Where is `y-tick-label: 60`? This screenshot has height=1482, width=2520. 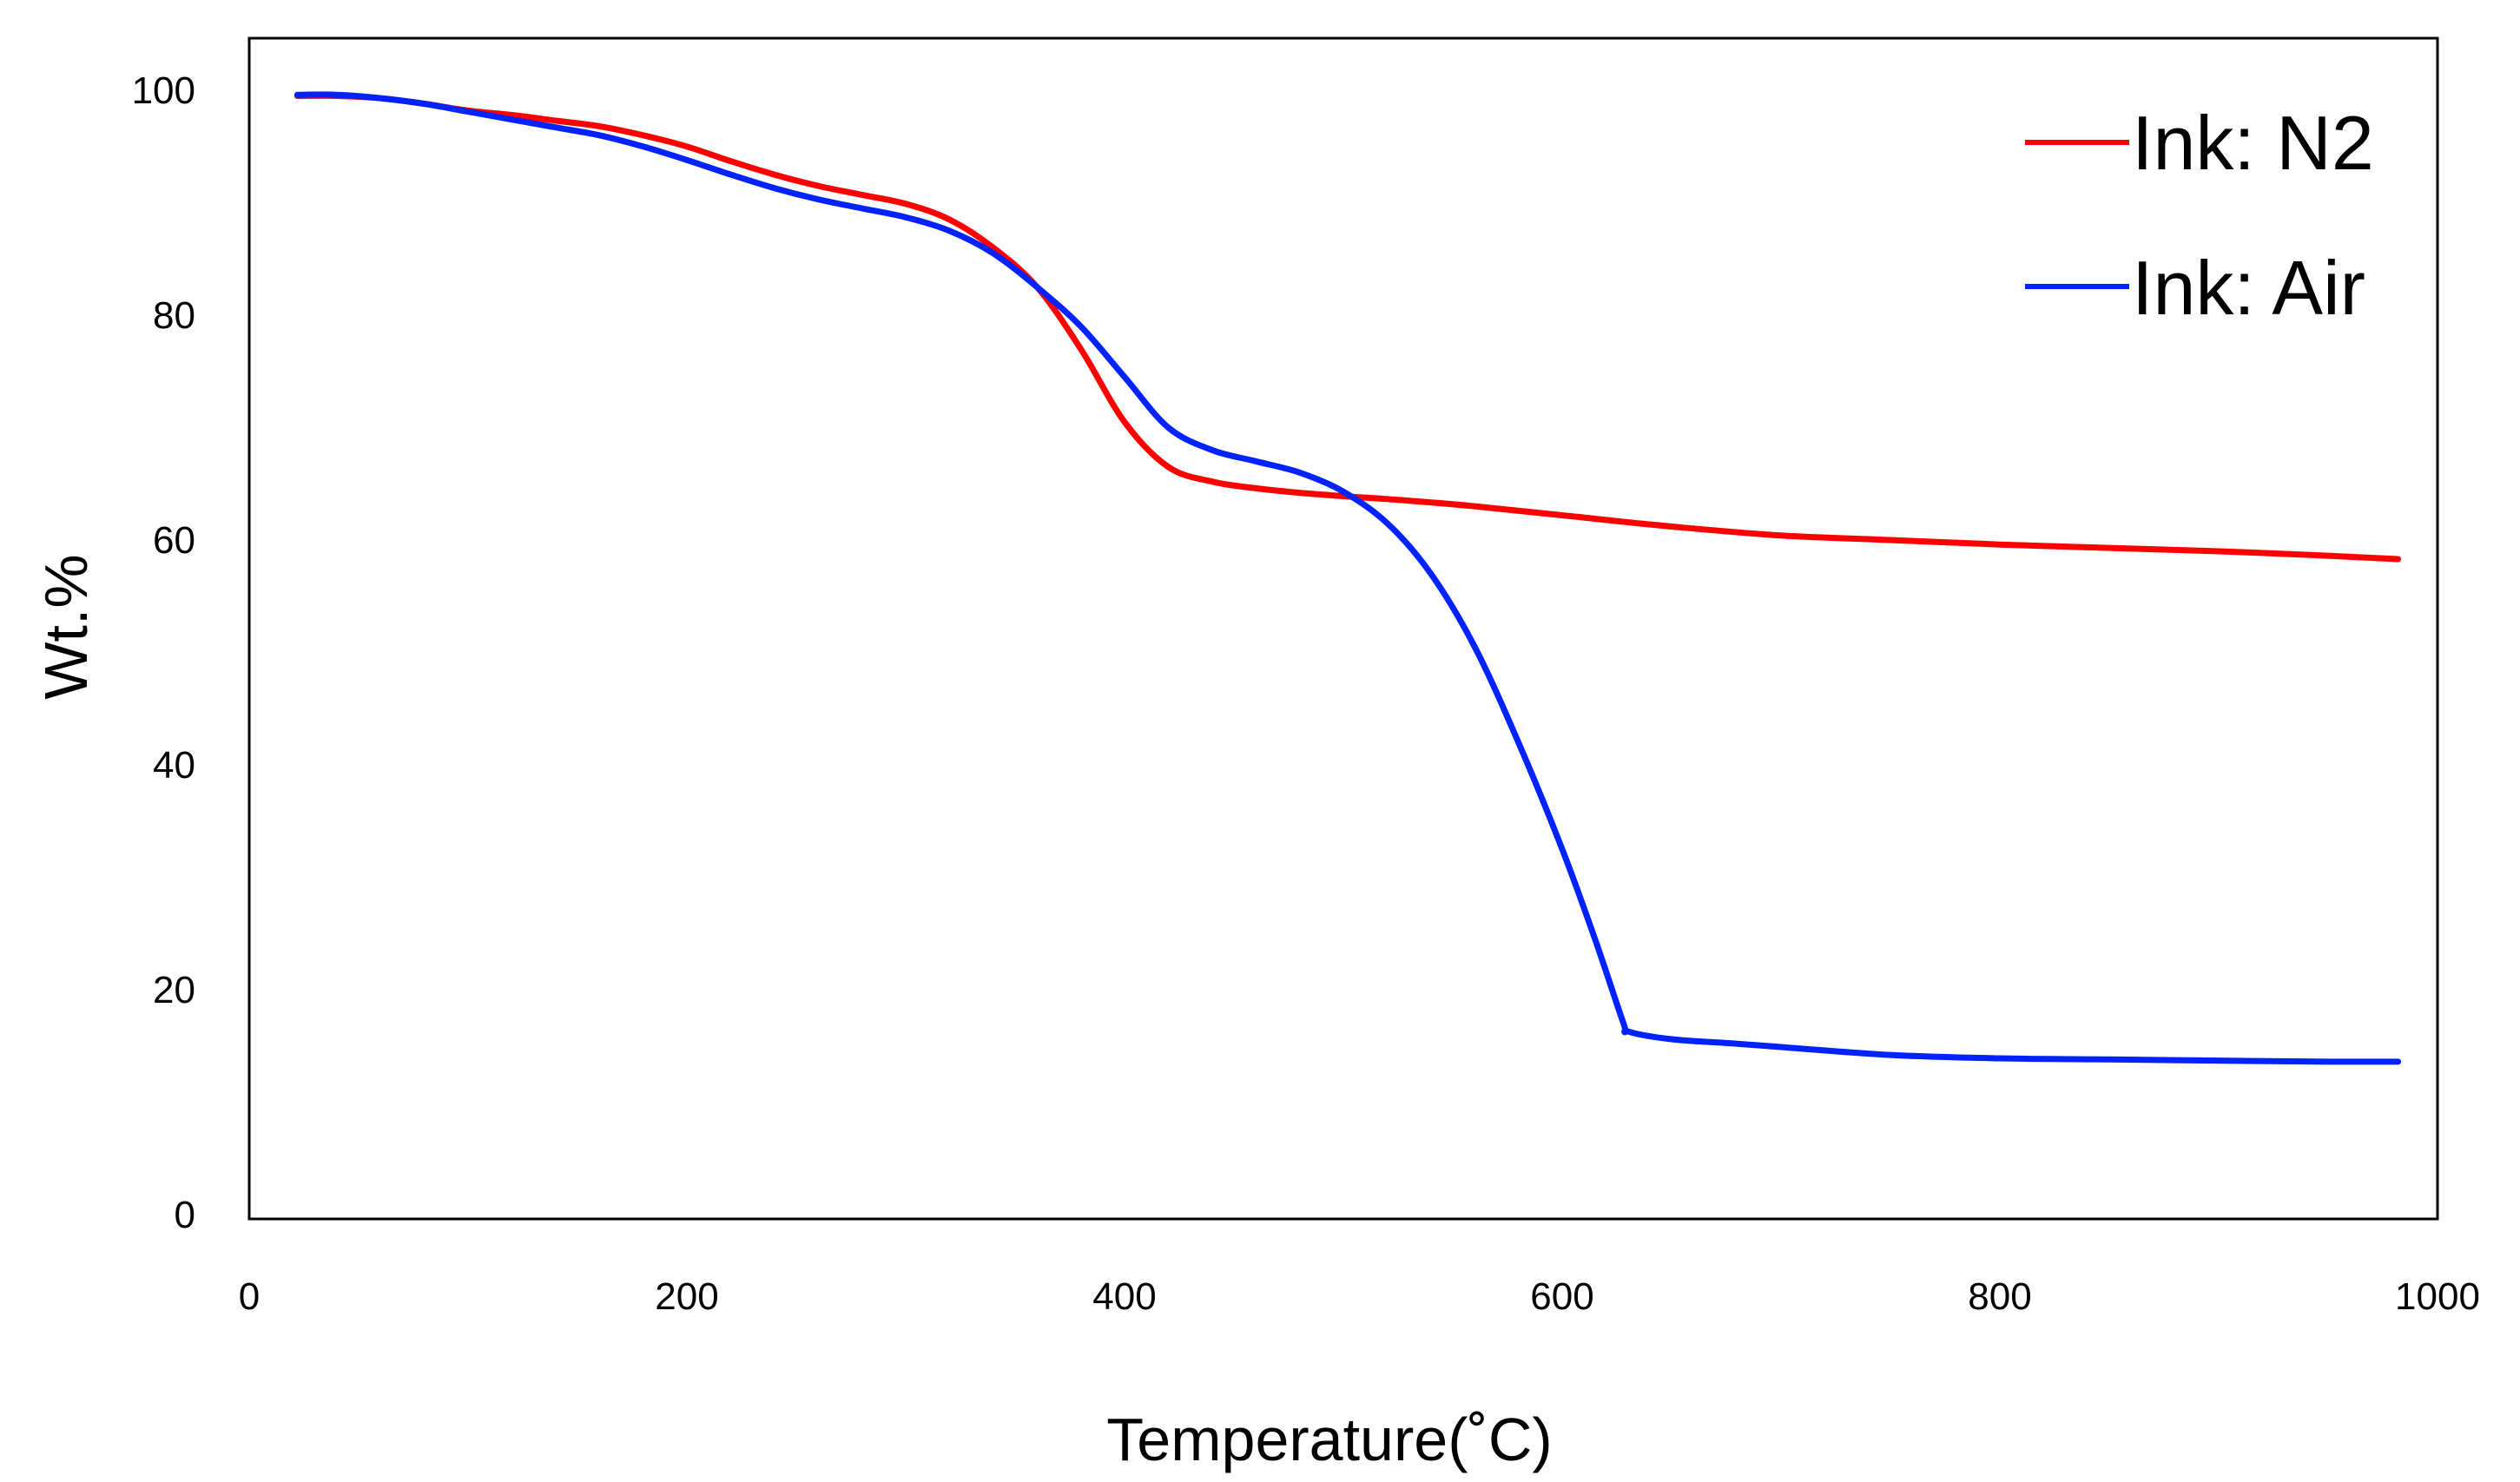 y-tick-label: 60 is located at coordinates (174, 540).